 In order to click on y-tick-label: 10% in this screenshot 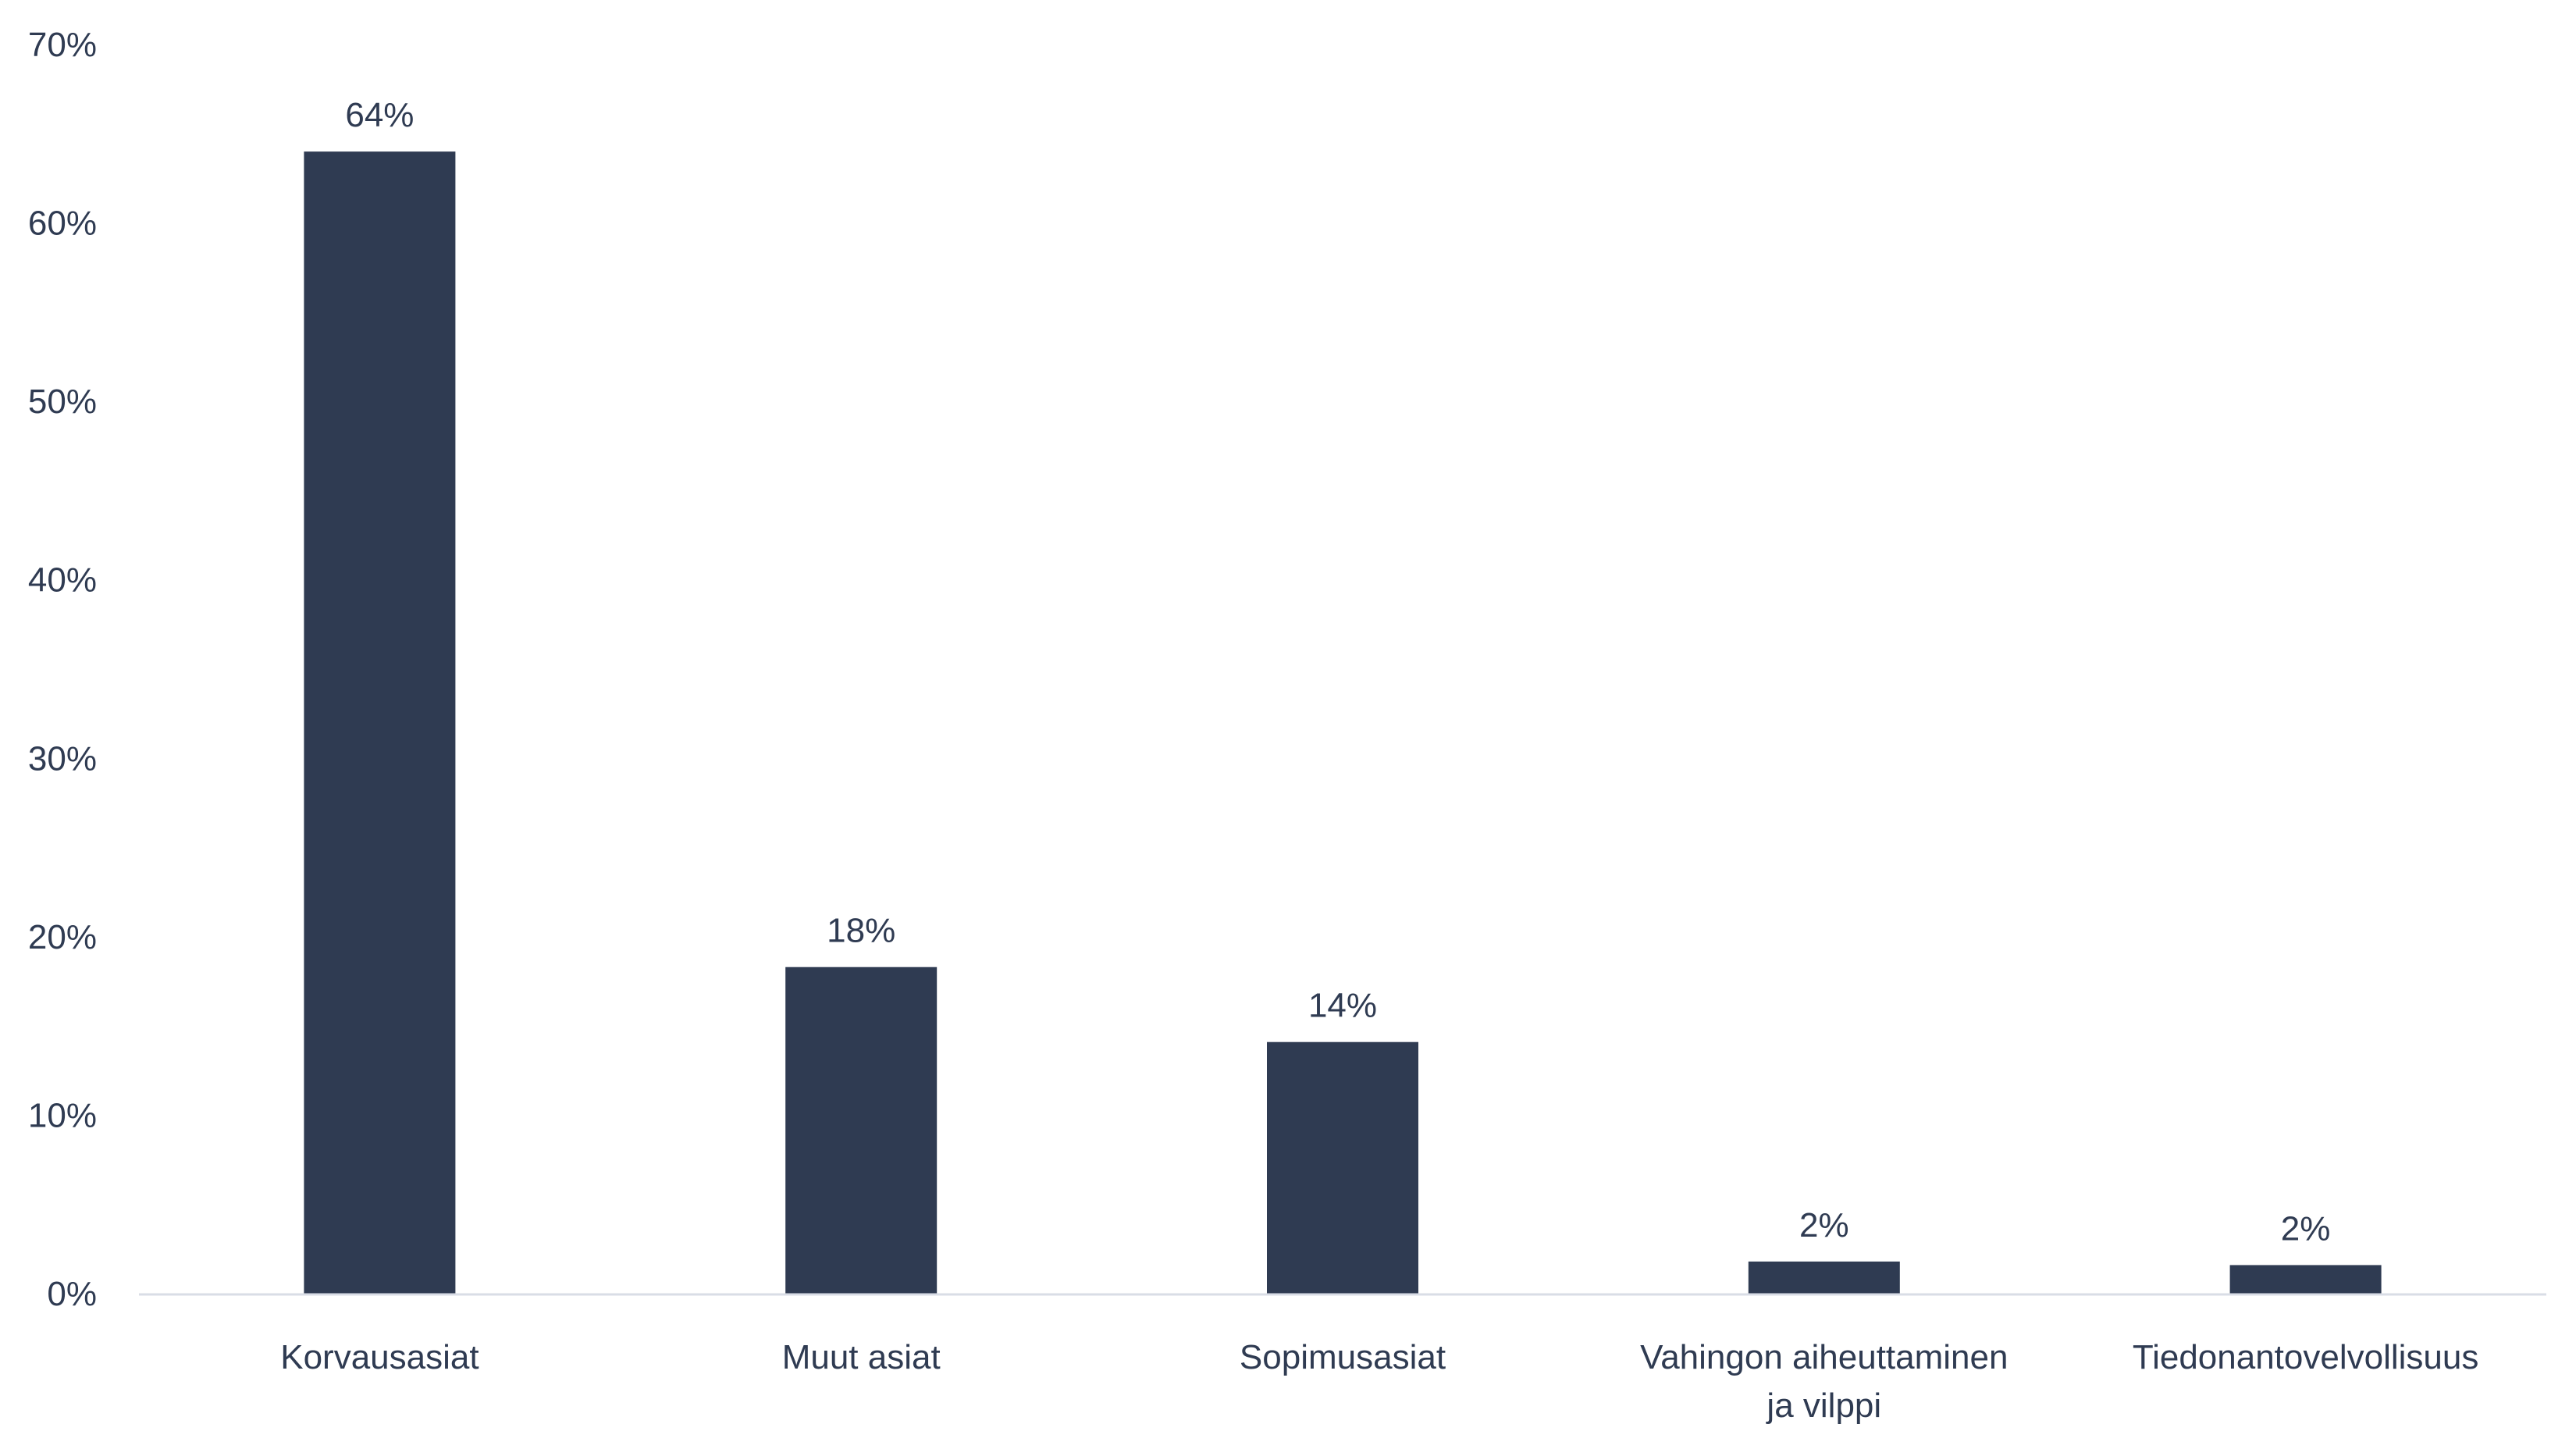, I will do `click(62, 1115)`.